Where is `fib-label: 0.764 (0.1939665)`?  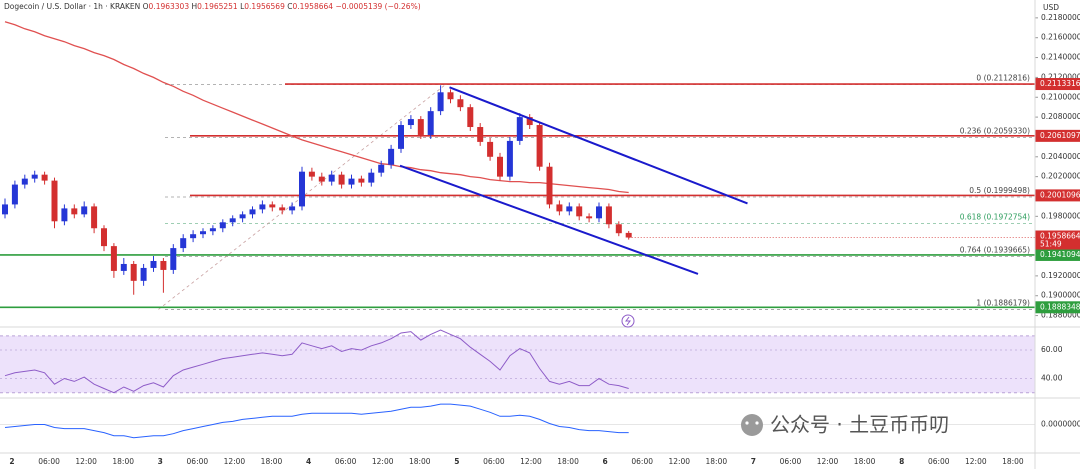 fib-label: 0.764 (0.1939665) is located at coordinates (995, 249).